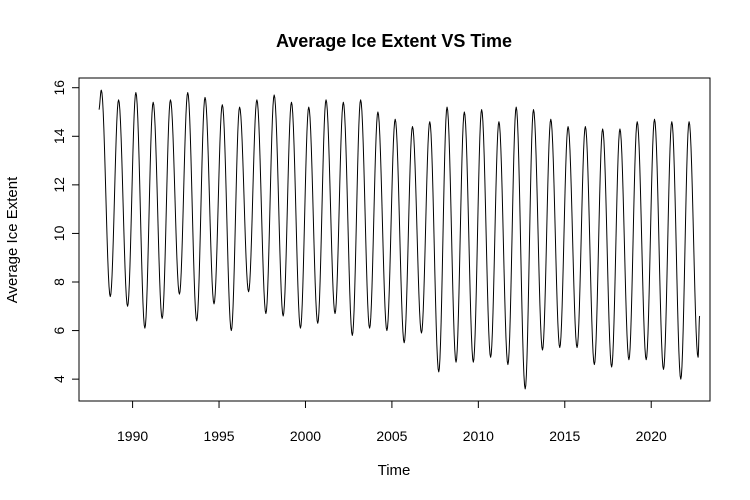 The height and width of the screenshot is (500, 750). Describe the element at coordinates (59, 233) in the screenshot. I see `y-tick-label: 10` at that location.